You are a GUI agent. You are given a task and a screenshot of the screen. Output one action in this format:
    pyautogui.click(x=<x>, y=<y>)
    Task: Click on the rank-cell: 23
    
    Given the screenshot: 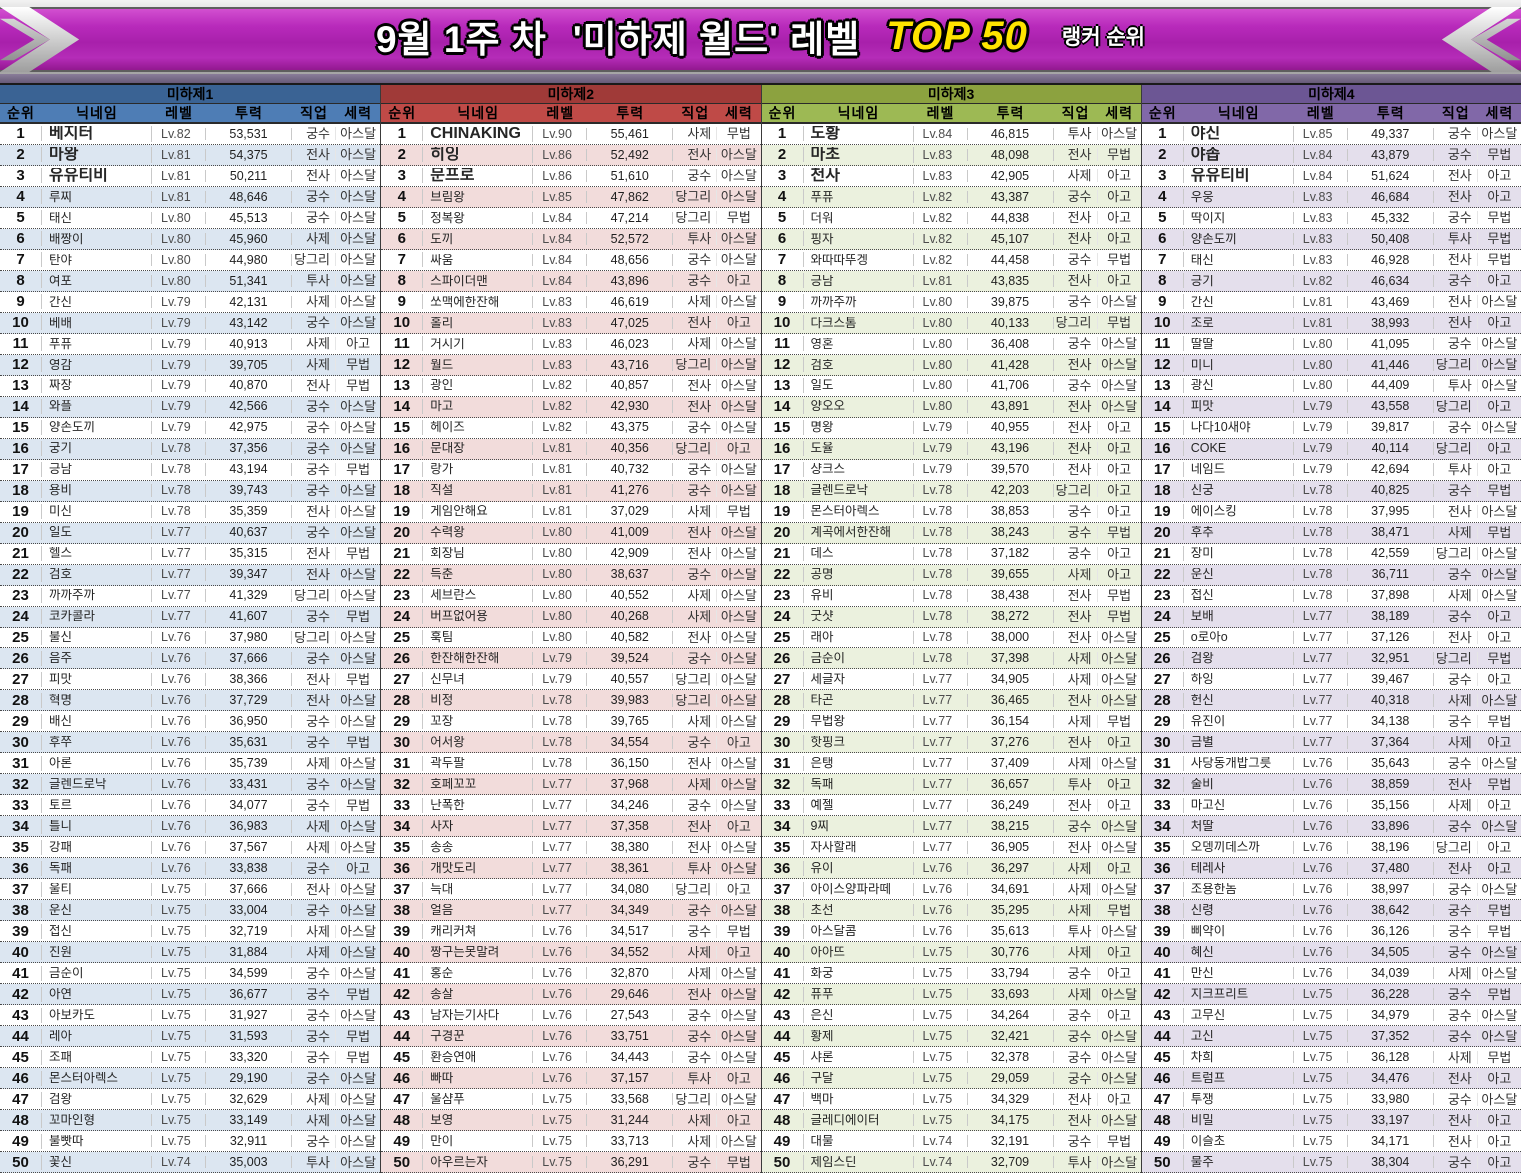 What is the action you would take?
    pyautogui.click(x=21, y=596)
    